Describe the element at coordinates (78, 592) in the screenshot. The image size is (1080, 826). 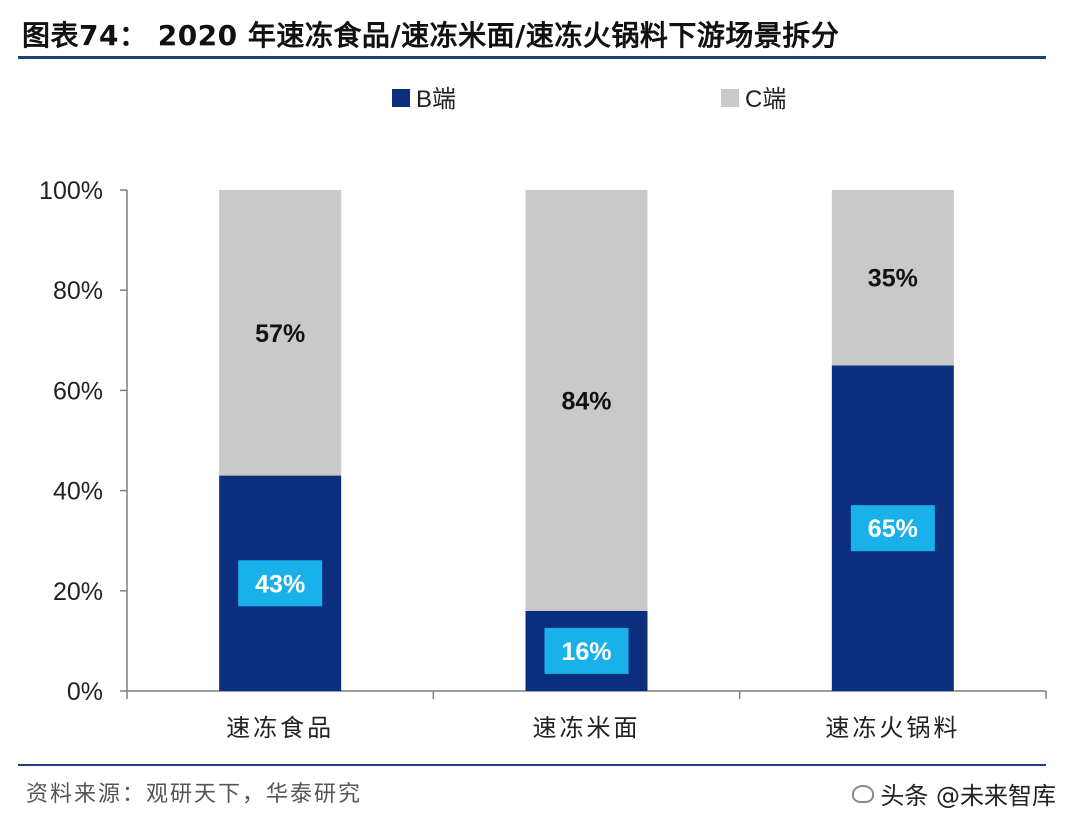
I see `y-tick-label: 20%` at that location.